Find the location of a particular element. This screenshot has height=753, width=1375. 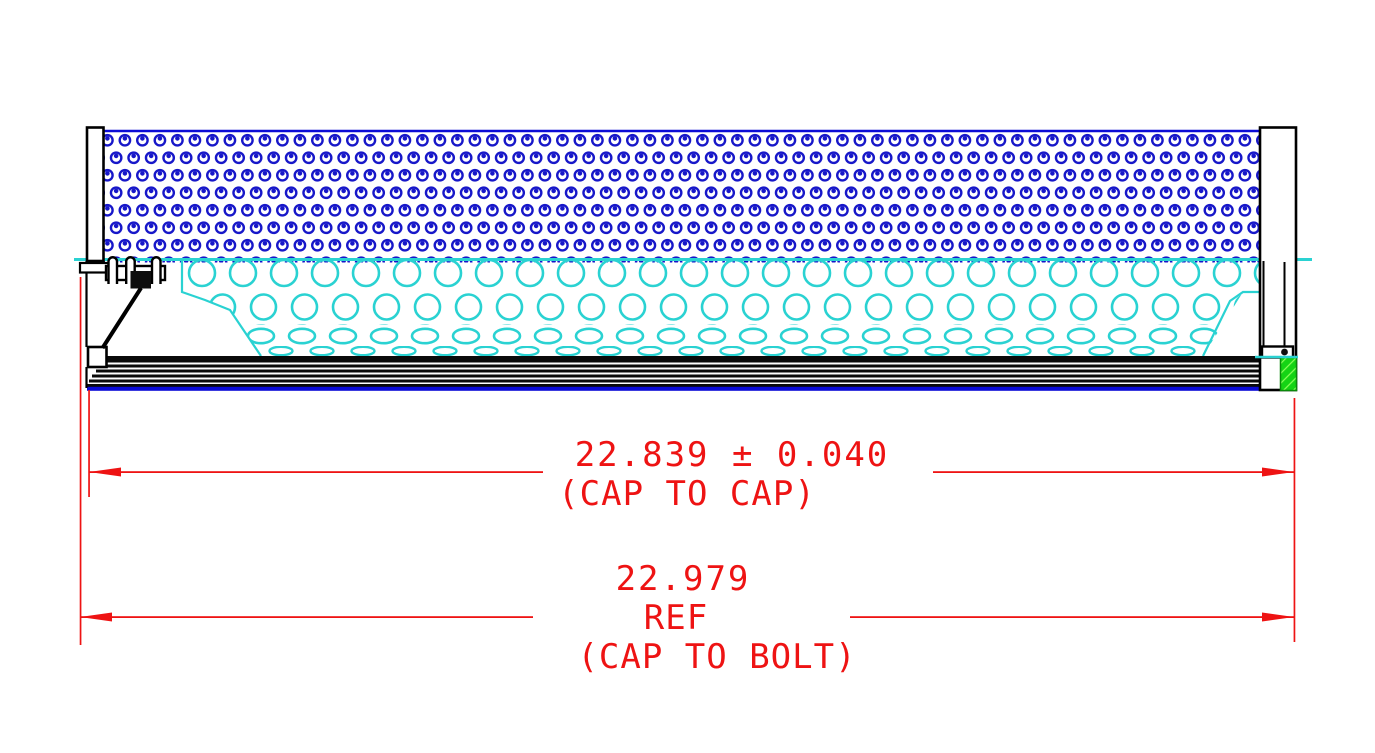

extension-line-left-bolt is located at coordinates (80, 461).